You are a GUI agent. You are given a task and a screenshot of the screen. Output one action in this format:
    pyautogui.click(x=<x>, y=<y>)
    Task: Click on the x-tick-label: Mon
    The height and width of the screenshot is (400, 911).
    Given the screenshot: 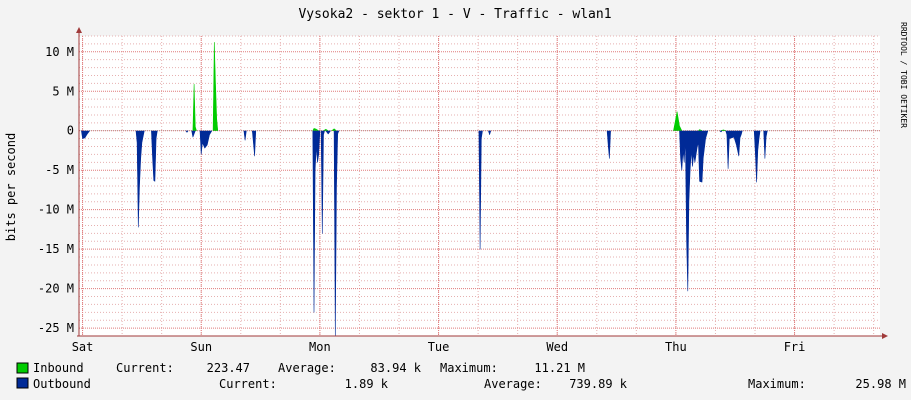 What is the action you would take?
    pyautogui.click(x=320, y=347)
    